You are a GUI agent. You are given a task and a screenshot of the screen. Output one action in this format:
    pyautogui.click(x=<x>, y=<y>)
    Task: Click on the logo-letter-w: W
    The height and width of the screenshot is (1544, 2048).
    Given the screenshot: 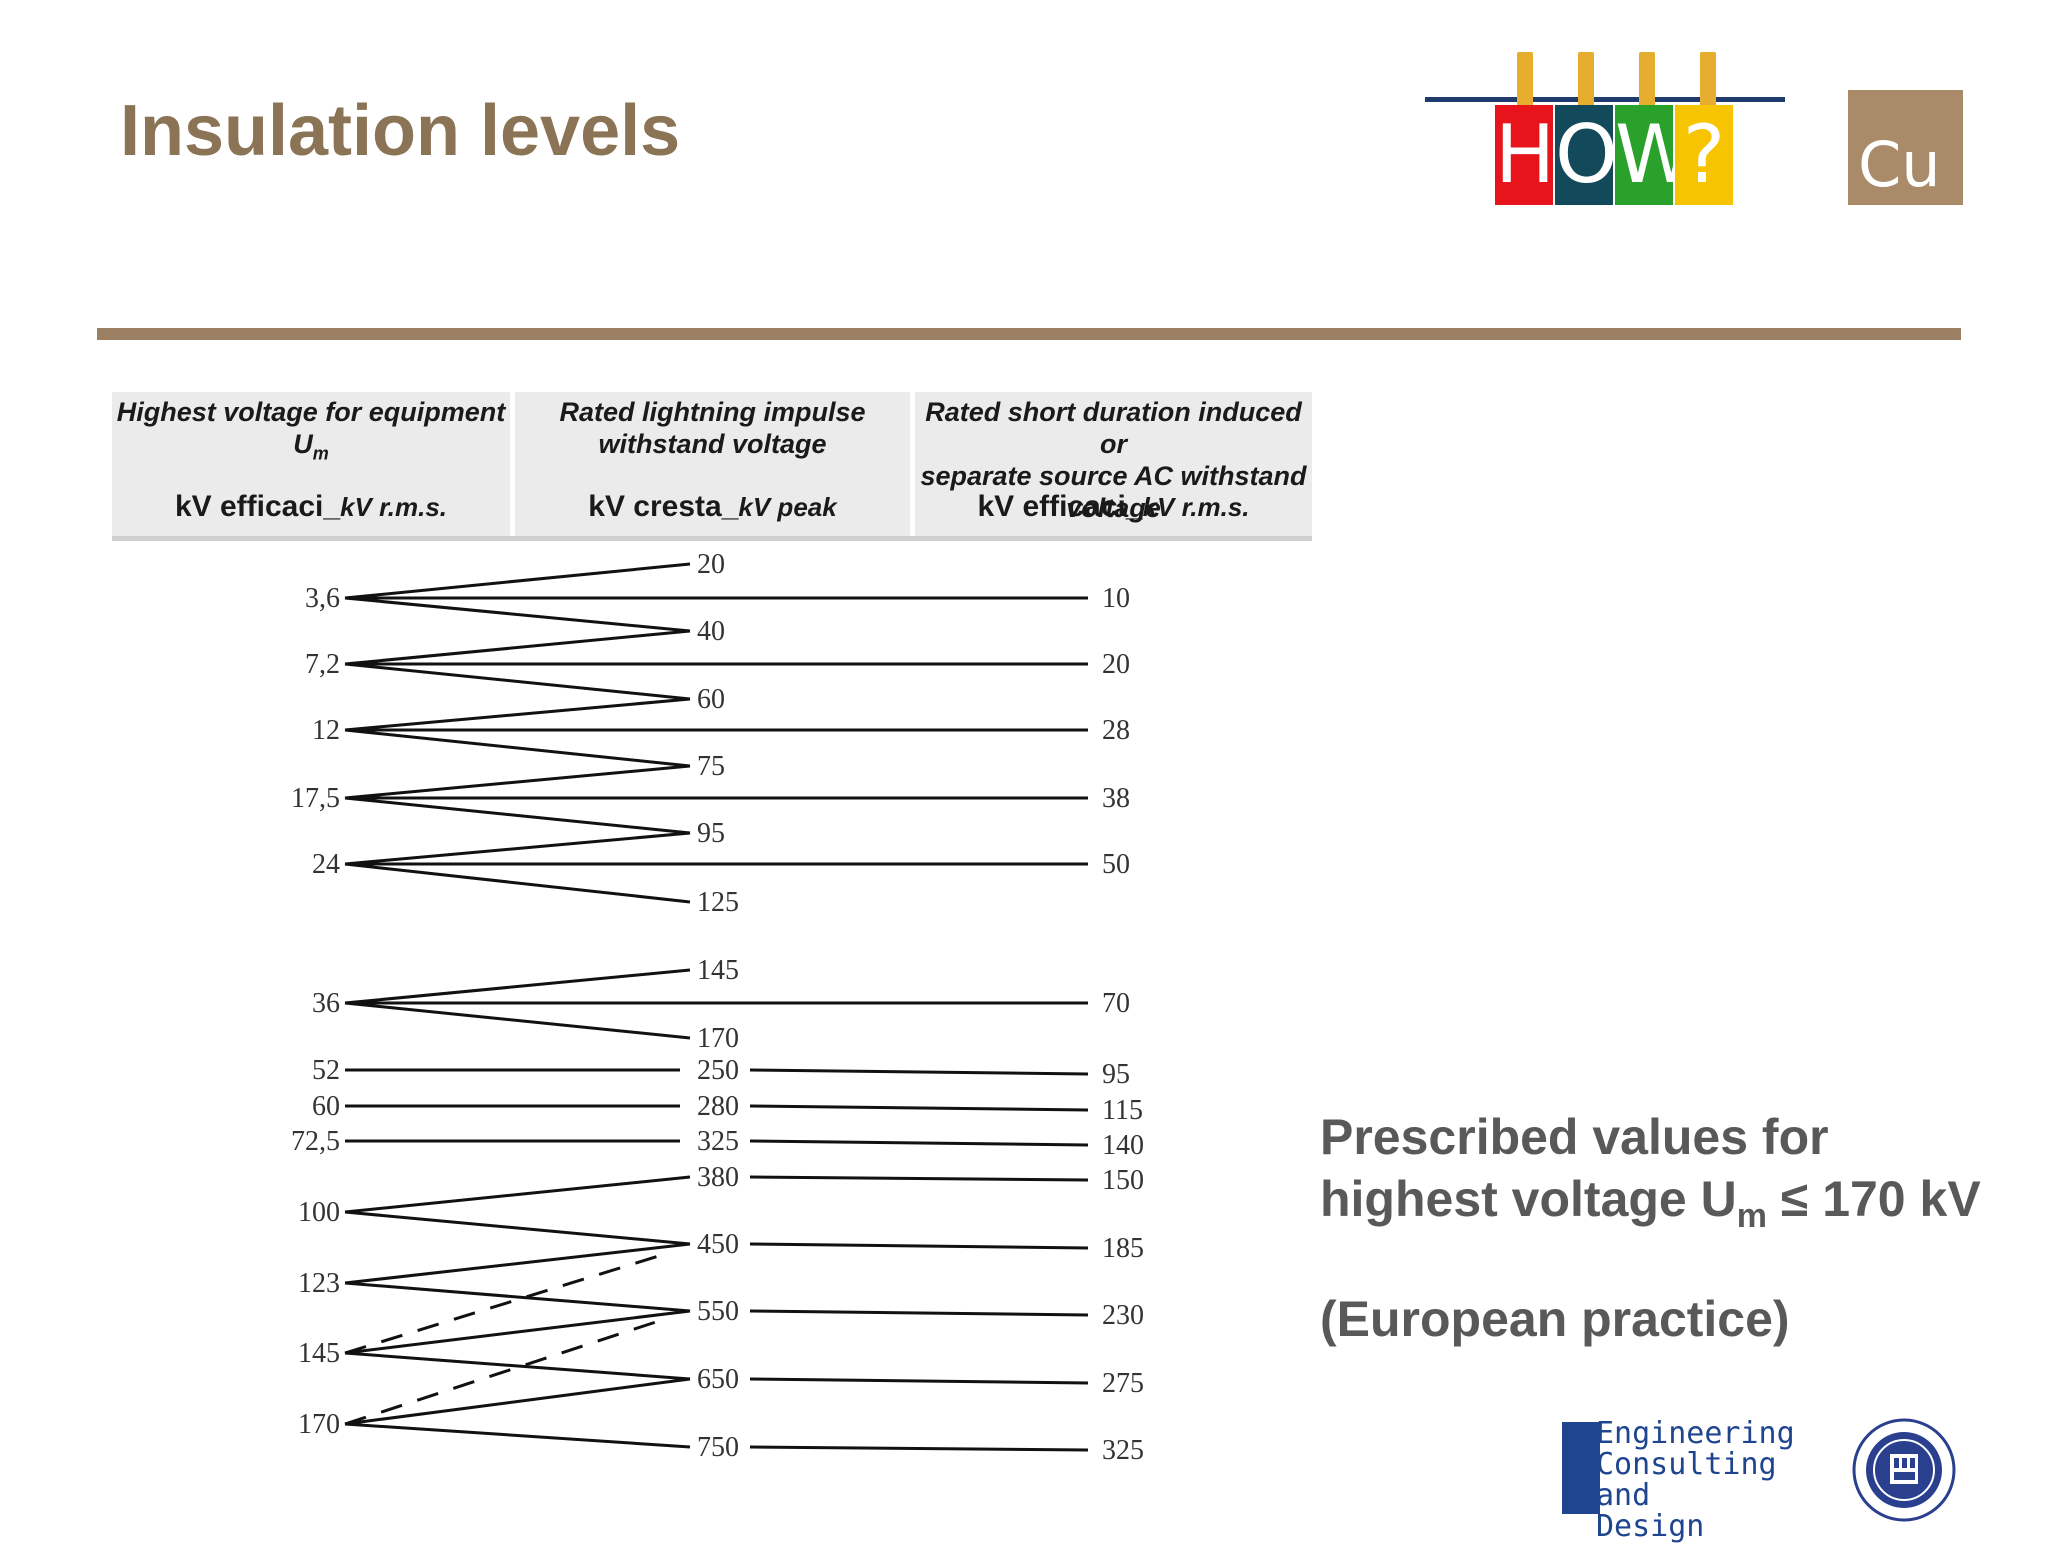 What is the action you would take?
    pyautogui.click(x=1654, y=155)
    